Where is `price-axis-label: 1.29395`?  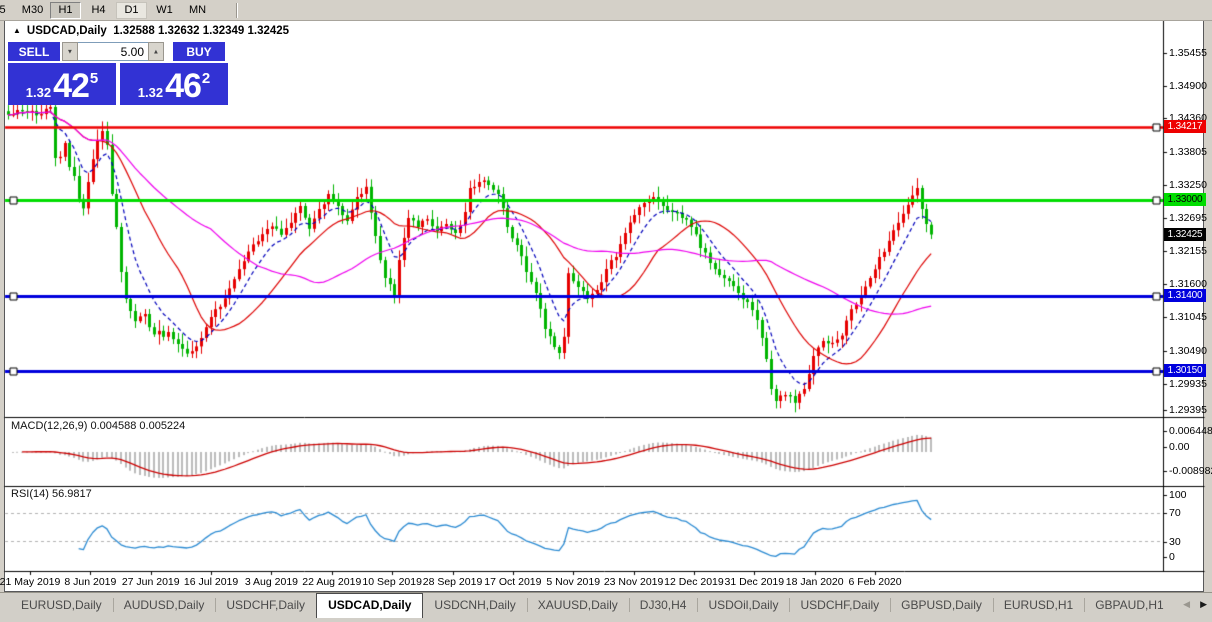 price-axis-label: 1.29395 is located at coordinates (1188, 410).